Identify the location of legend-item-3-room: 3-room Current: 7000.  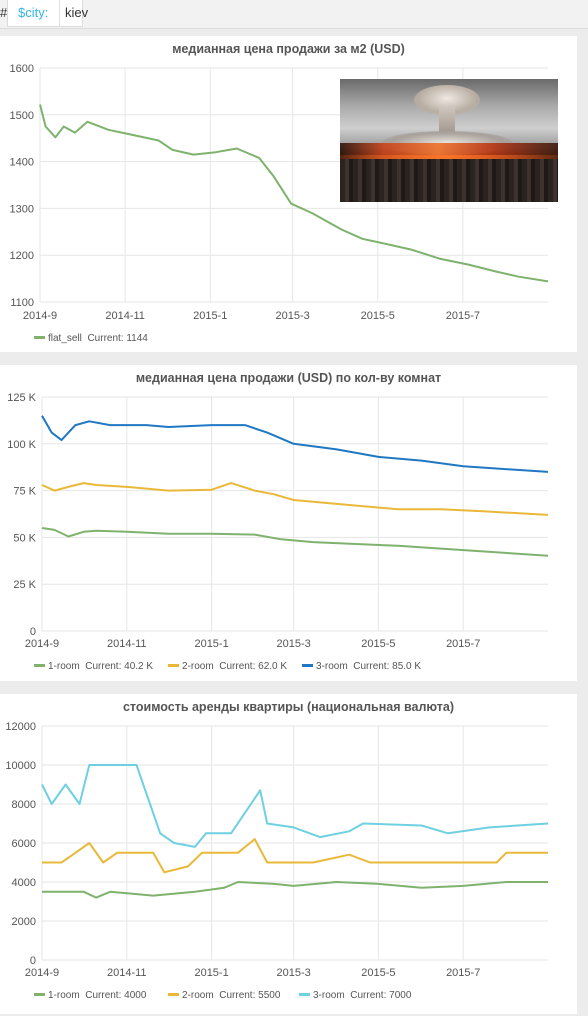
(355, 995).